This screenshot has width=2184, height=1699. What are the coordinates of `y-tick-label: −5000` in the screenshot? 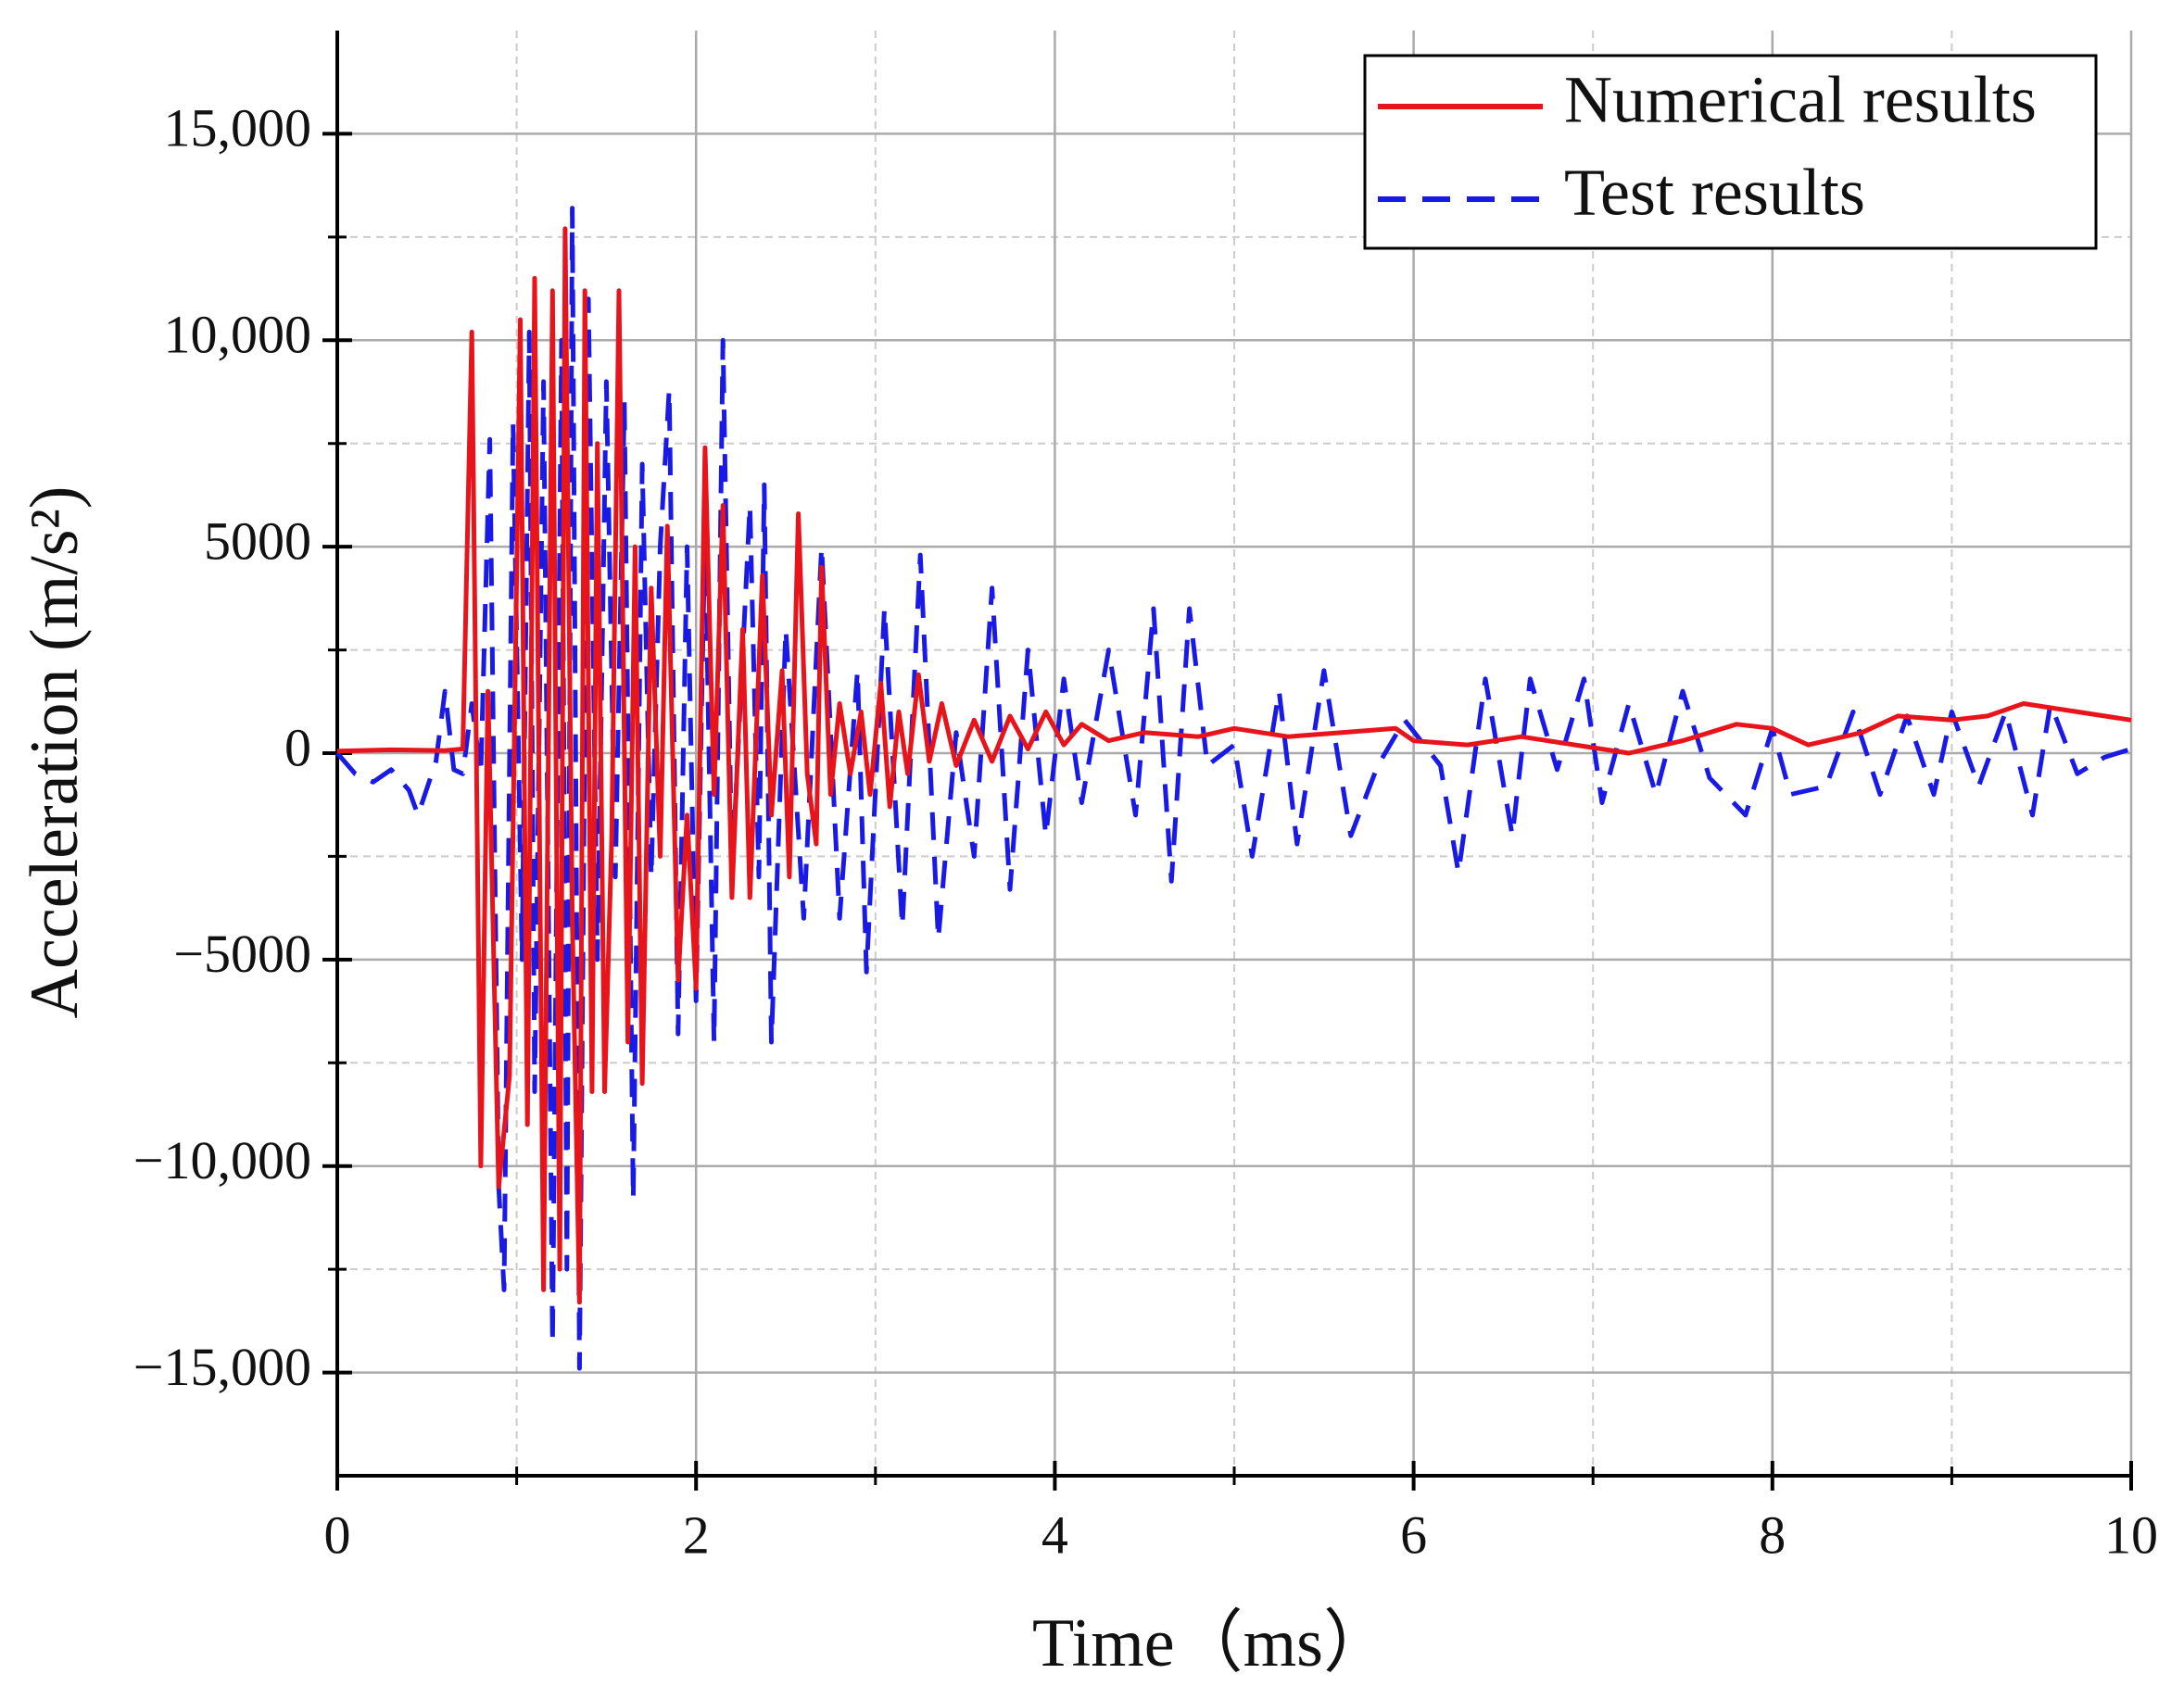 It's located at (242, 954).